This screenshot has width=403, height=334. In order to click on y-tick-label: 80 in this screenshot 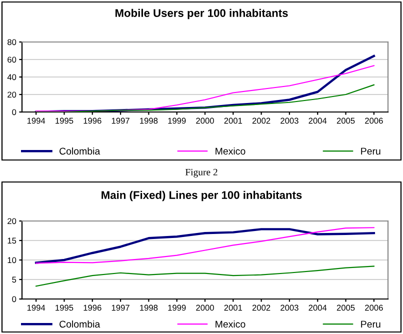, I will do `click(12, 42)`.